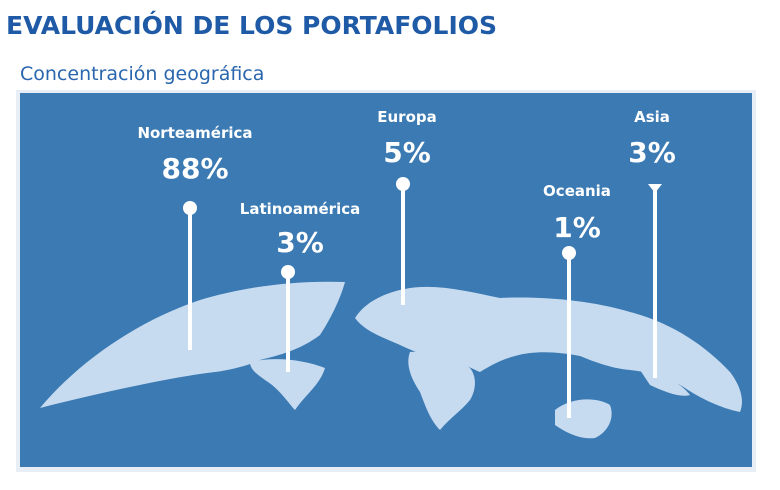 This screenshot has height=490, width=780. What do you see at coordinates (577, 191) in the screenshot?
I see `region-name: Oceania` at bounding box center [577, 191].